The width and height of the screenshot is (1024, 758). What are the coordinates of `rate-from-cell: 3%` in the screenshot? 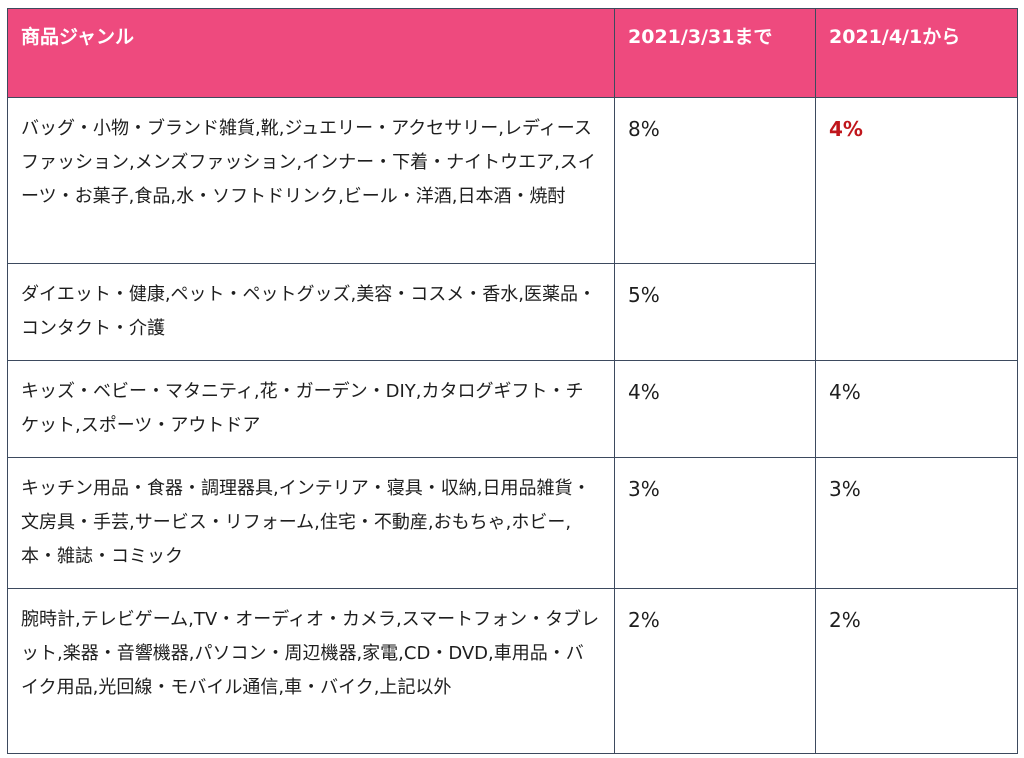 It's located at (916, 523).